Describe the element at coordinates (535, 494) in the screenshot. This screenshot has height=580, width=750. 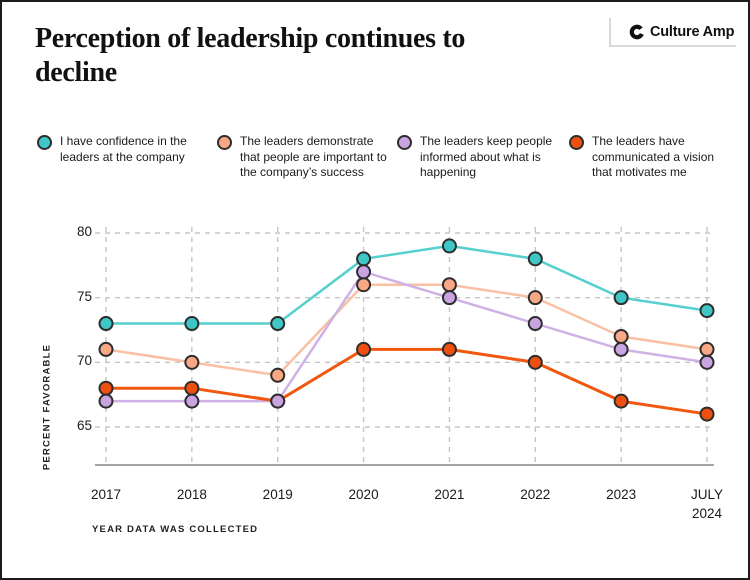
I see `x-tick-label: 2022` at that location.